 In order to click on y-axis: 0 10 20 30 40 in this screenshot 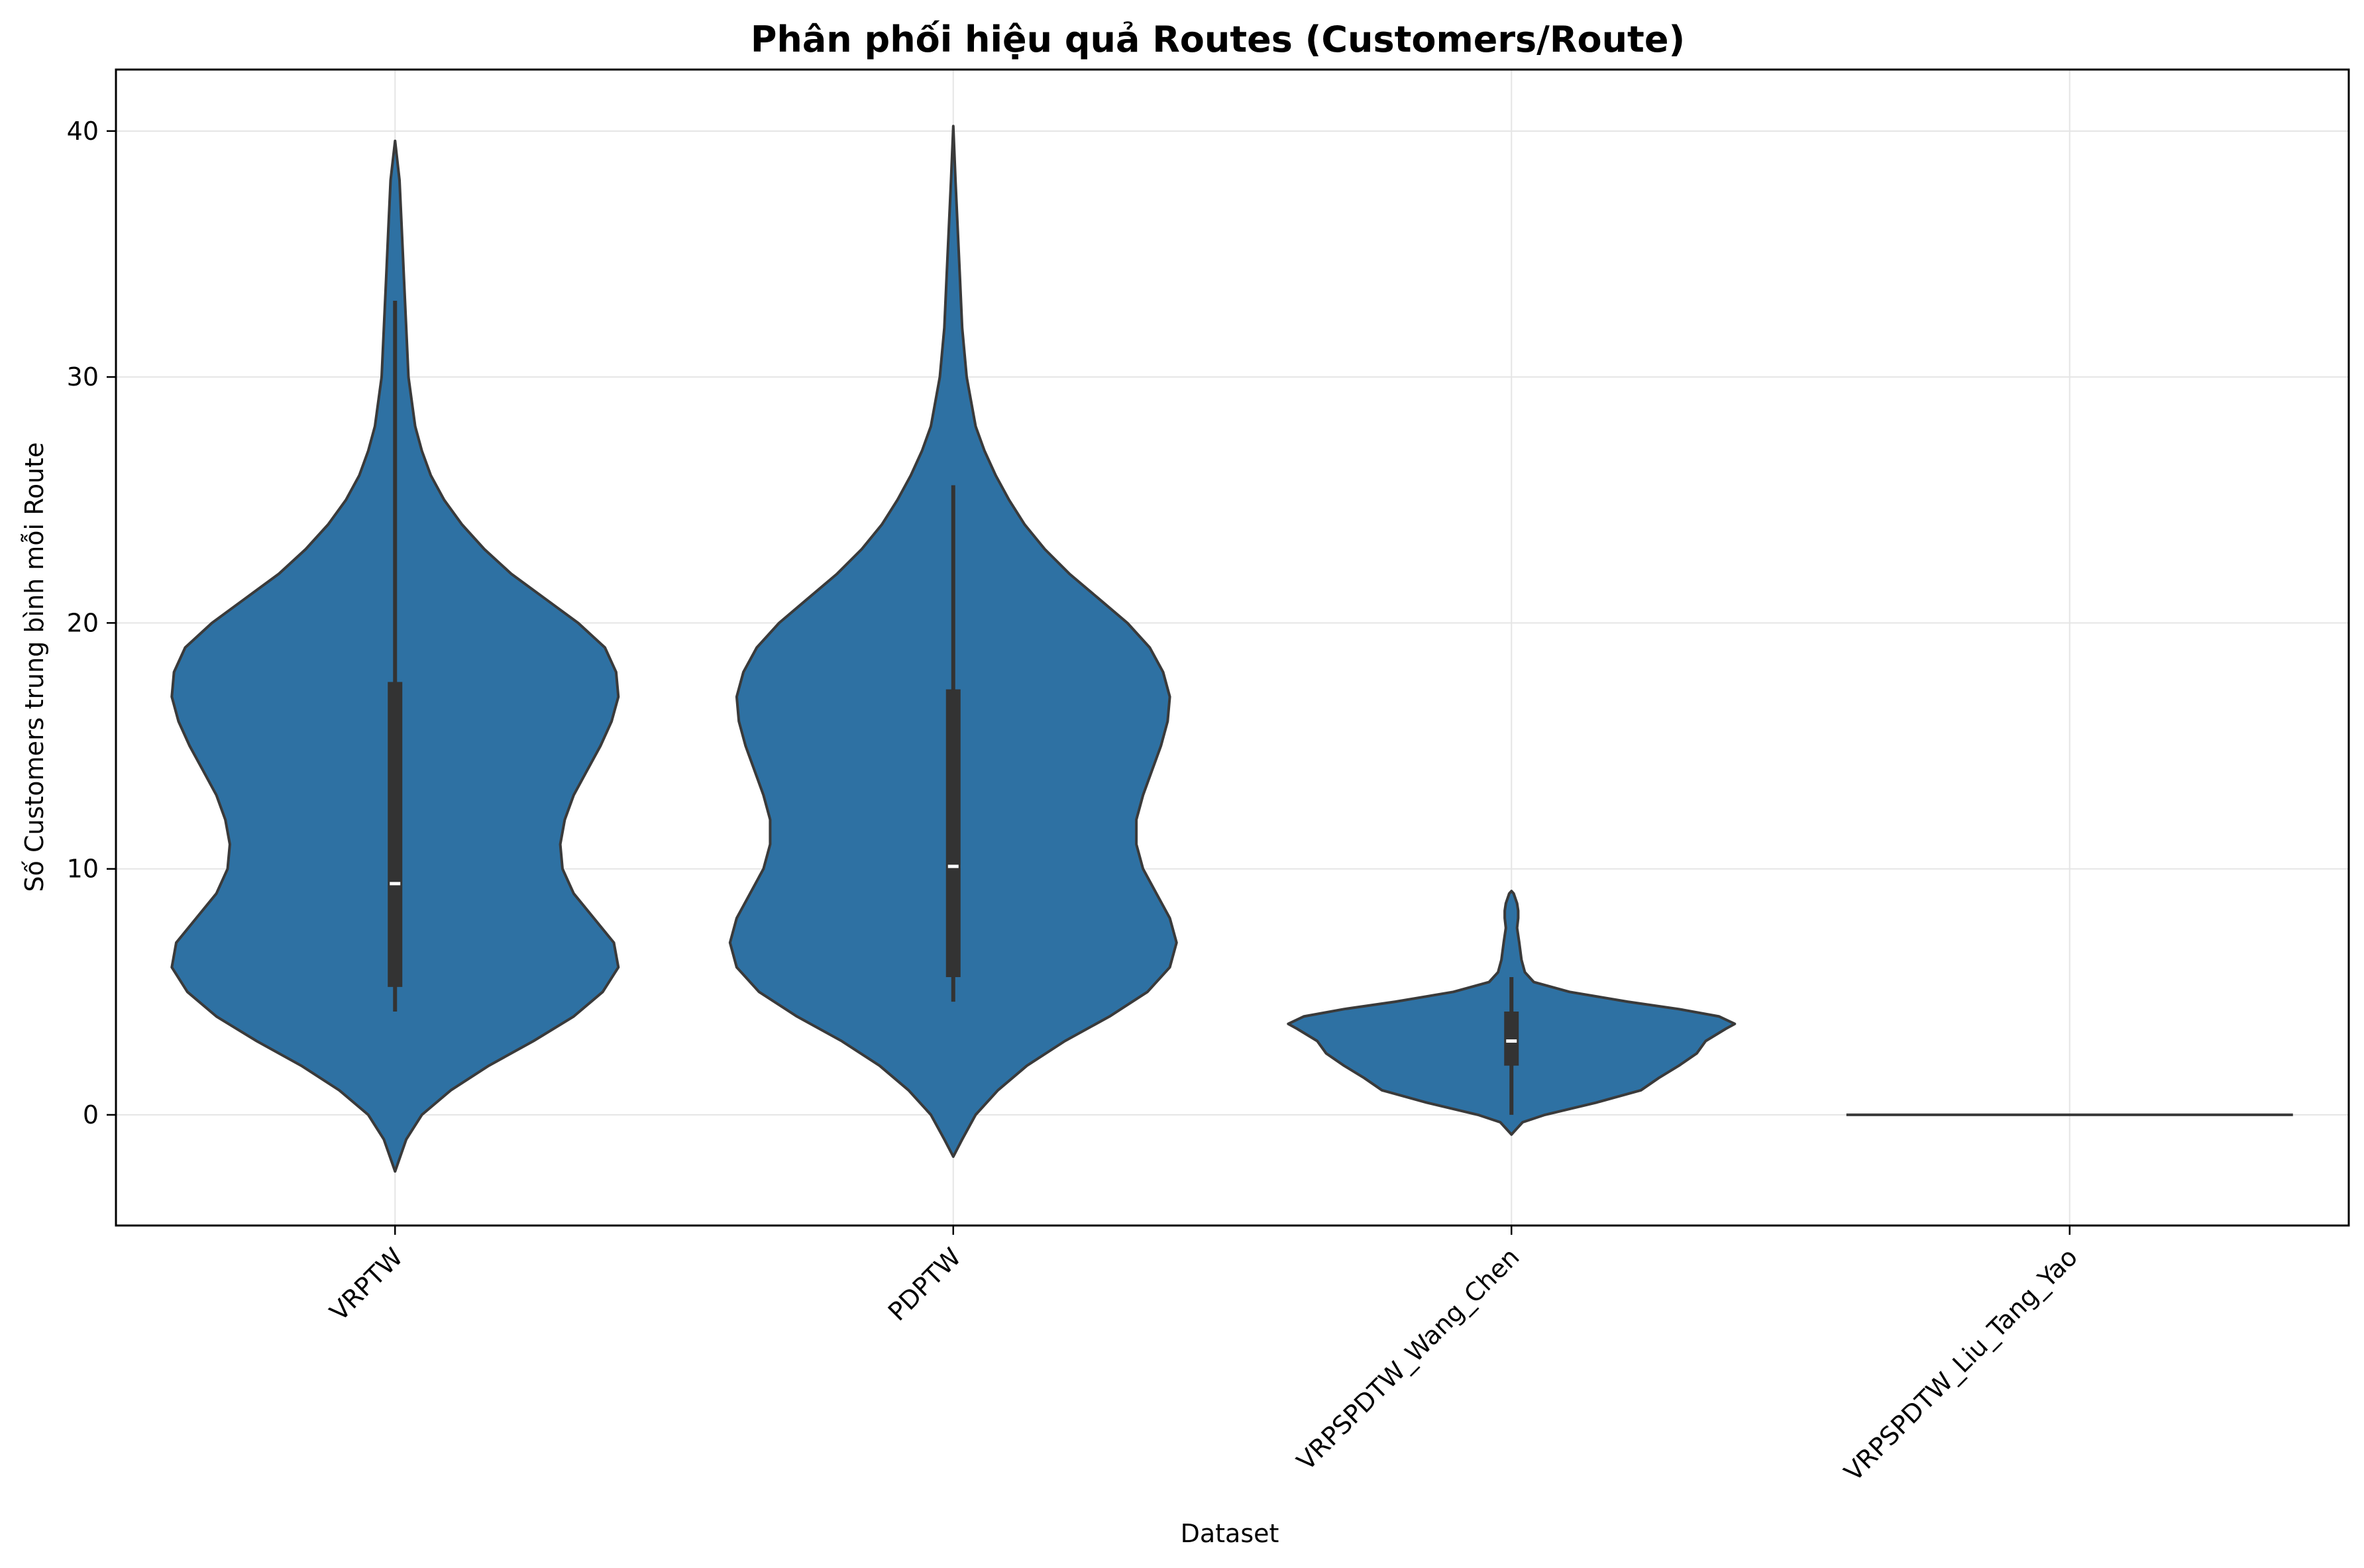, I will do `click(91, 623)`.